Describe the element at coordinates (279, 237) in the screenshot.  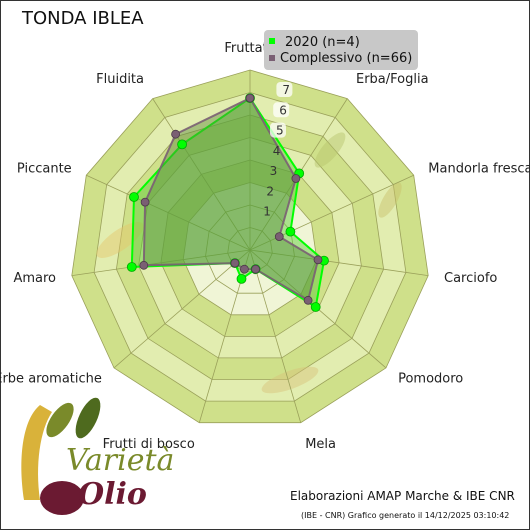
I see `data-point-complessivo-mandorla-fresca` at that location.